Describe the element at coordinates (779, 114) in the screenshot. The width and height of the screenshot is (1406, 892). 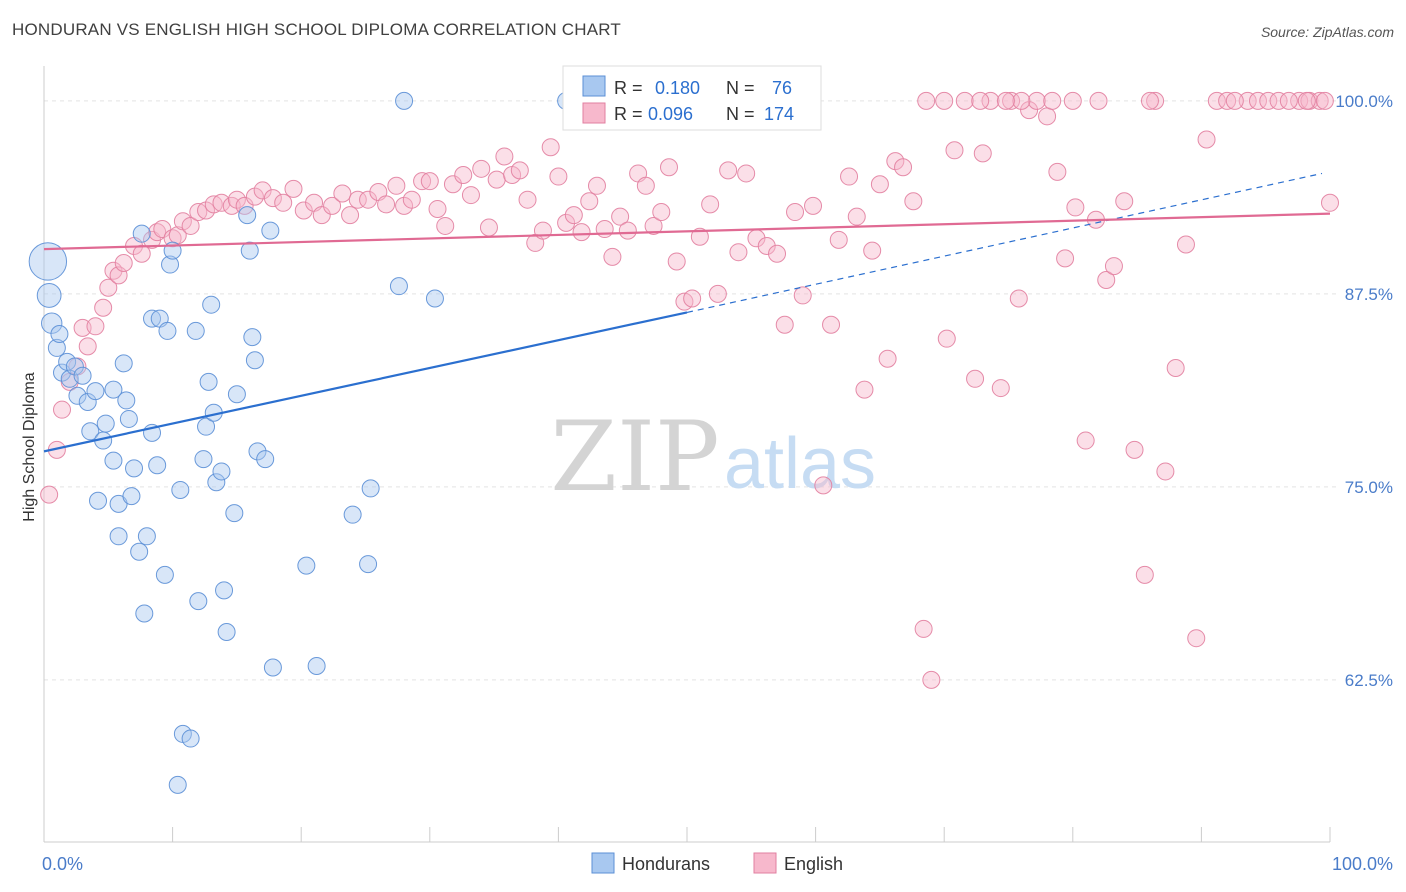
I see `legend-n-value-pink: 174` at that location.